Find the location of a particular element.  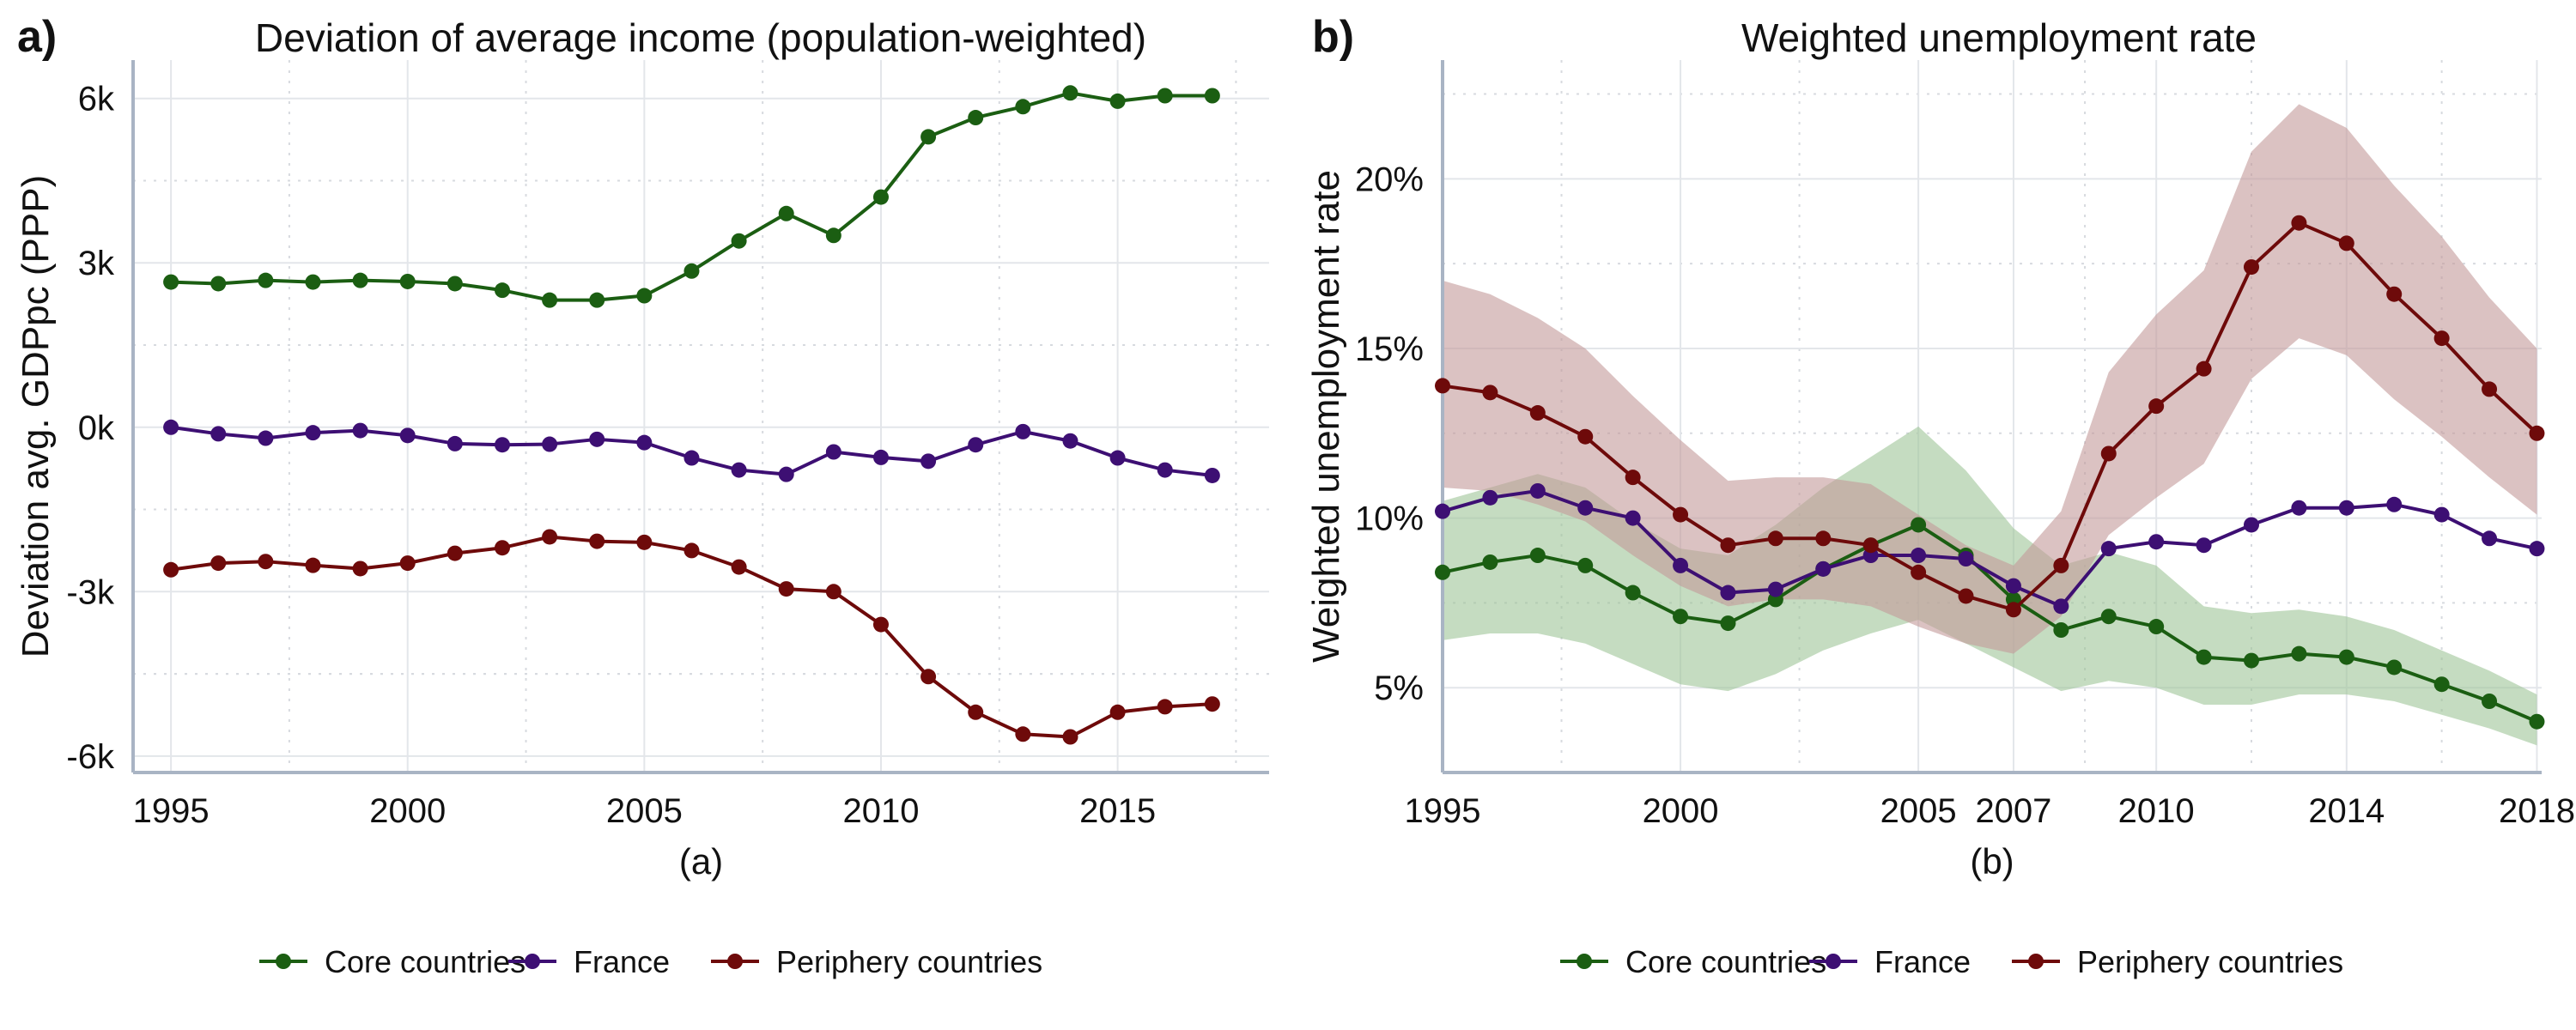

series-periphery-countries is located at coordinates (691, 637).